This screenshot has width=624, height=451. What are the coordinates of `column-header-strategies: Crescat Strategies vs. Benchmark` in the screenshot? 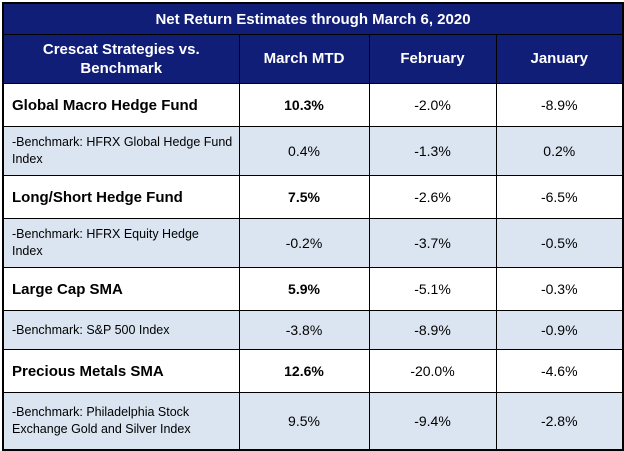 It's located at (121, 59).